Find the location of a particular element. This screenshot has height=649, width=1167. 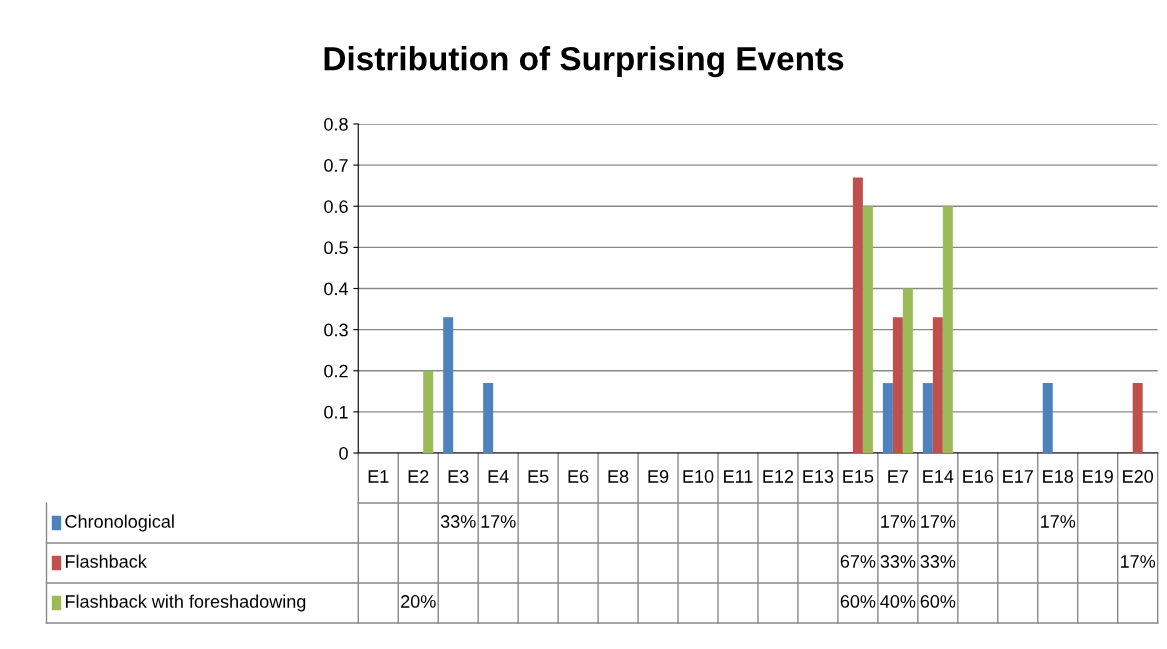

x-tick-label: E17 is located at coordinates (1018, 476).